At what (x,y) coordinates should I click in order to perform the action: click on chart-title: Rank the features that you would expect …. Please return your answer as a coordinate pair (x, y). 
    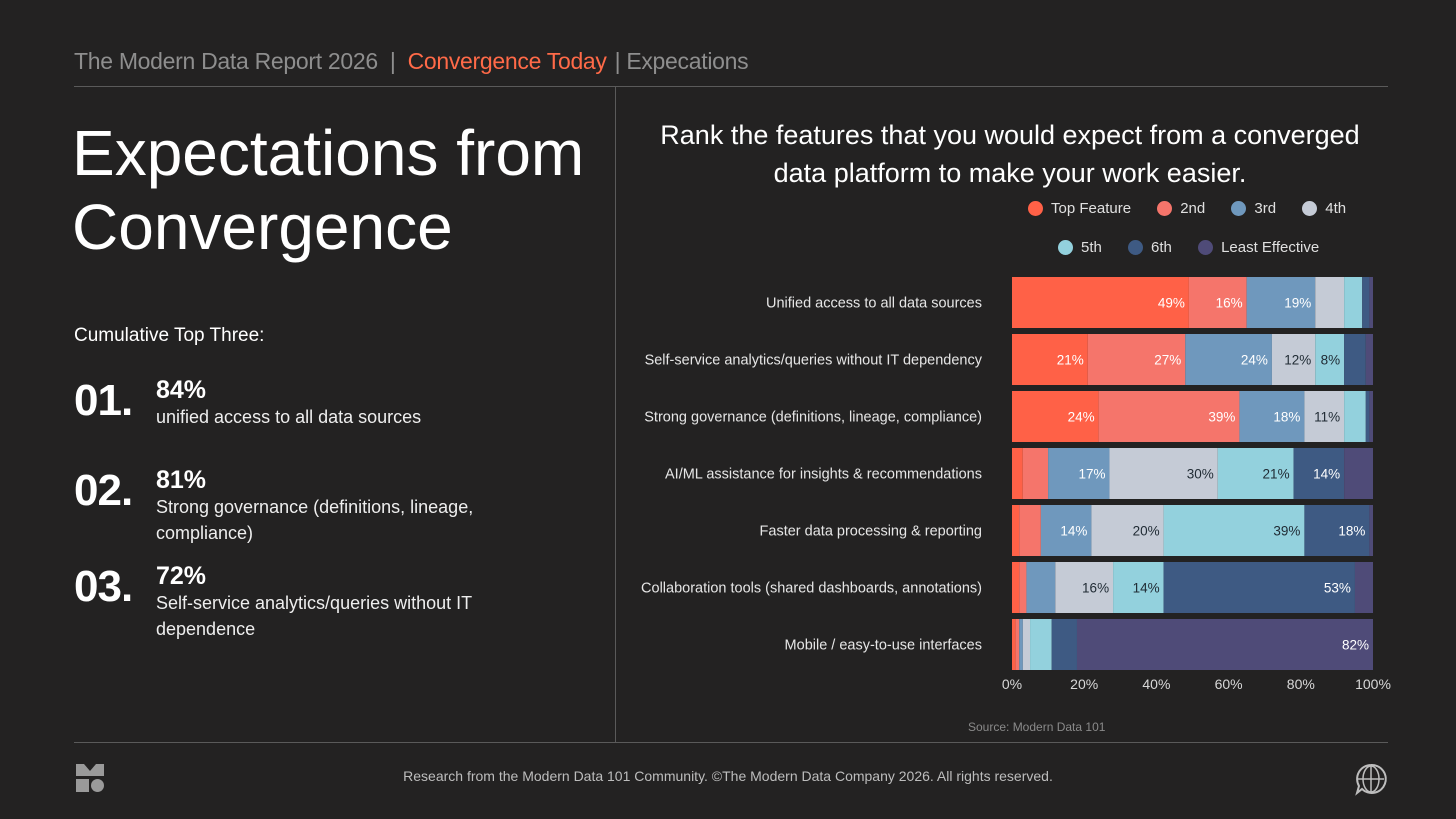
    Looking at the image, I should click on (1010, 154).